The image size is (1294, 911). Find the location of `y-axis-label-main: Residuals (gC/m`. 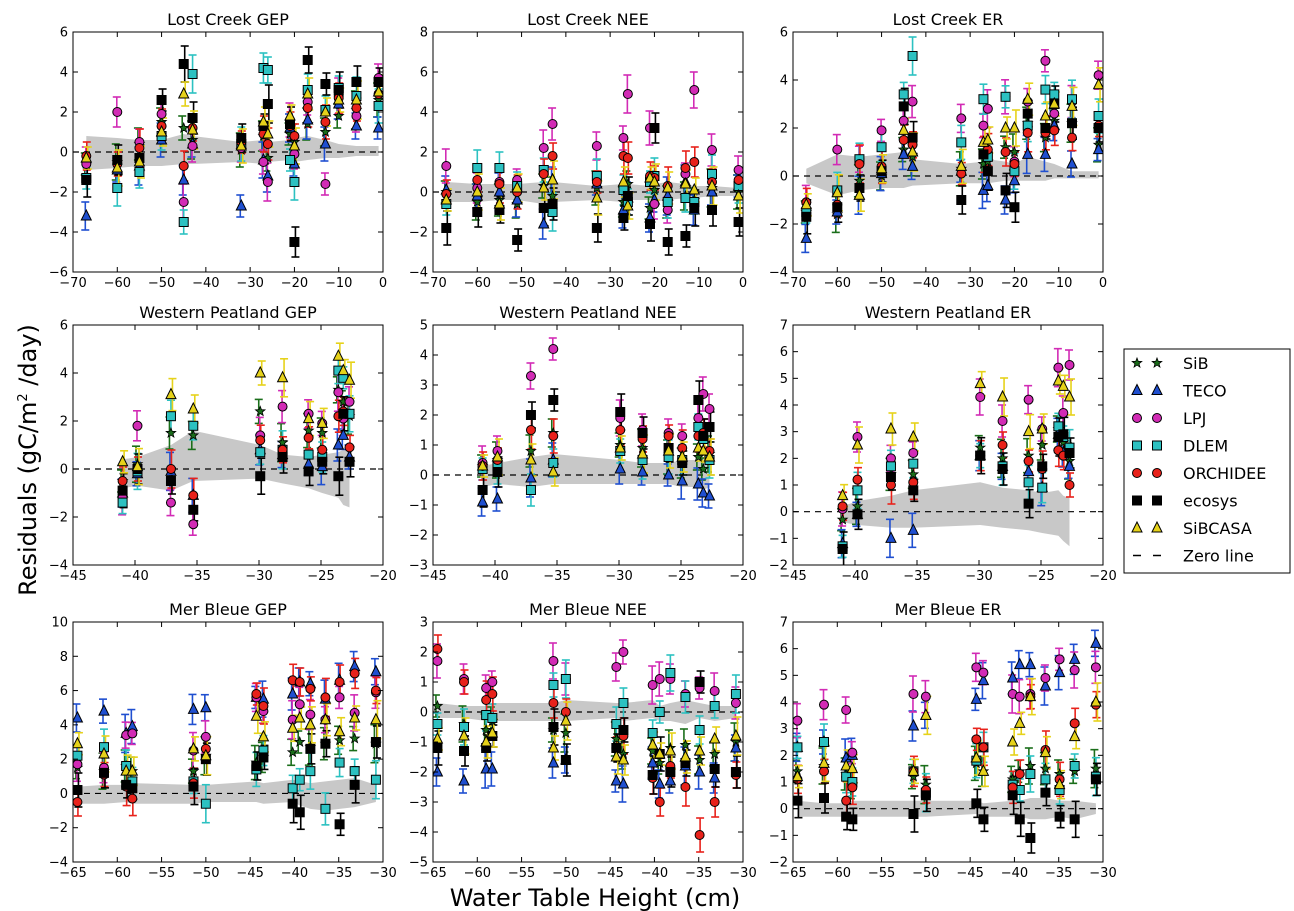

y-axis-label-main: Residuals (gC/m is located at coordinates (28, 499).